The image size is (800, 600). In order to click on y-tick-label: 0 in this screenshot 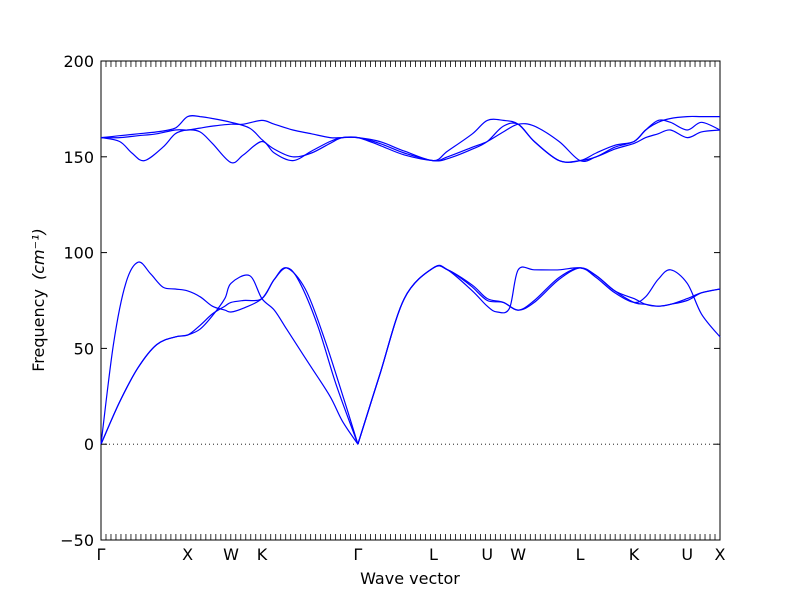, I will do `click(89, 444)`.